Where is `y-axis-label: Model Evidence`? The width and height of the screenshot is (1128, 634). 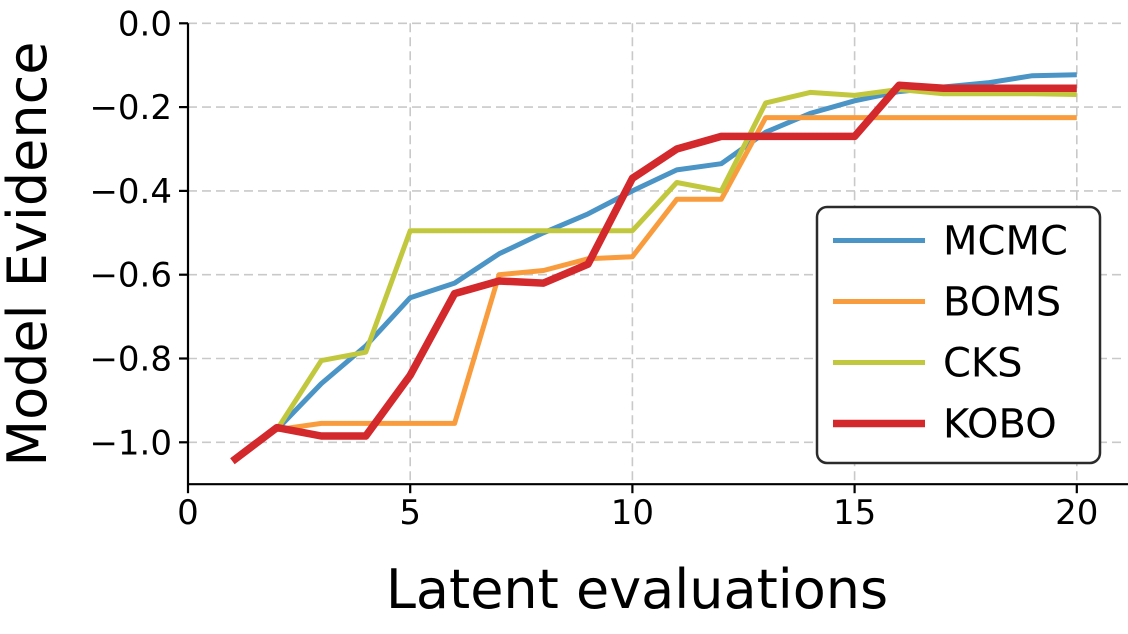
y-axis-label: Model Evidence is located at coordinates (29, 253).